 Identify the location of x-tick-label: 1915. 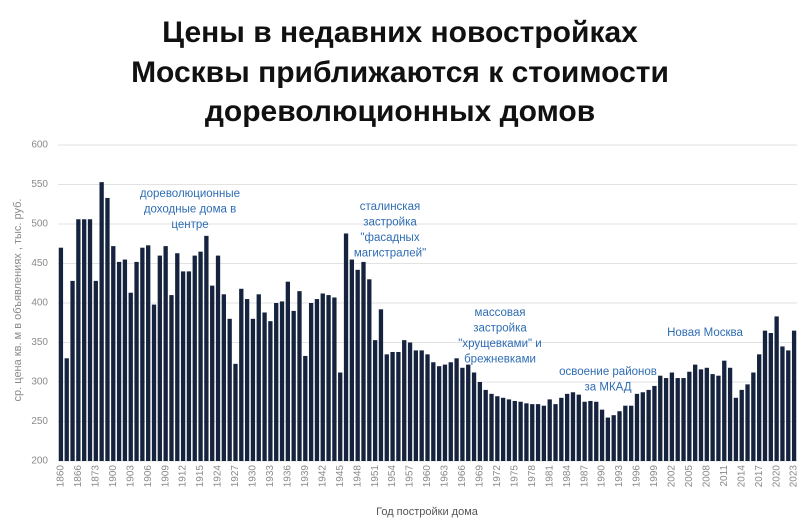
(200, 476).